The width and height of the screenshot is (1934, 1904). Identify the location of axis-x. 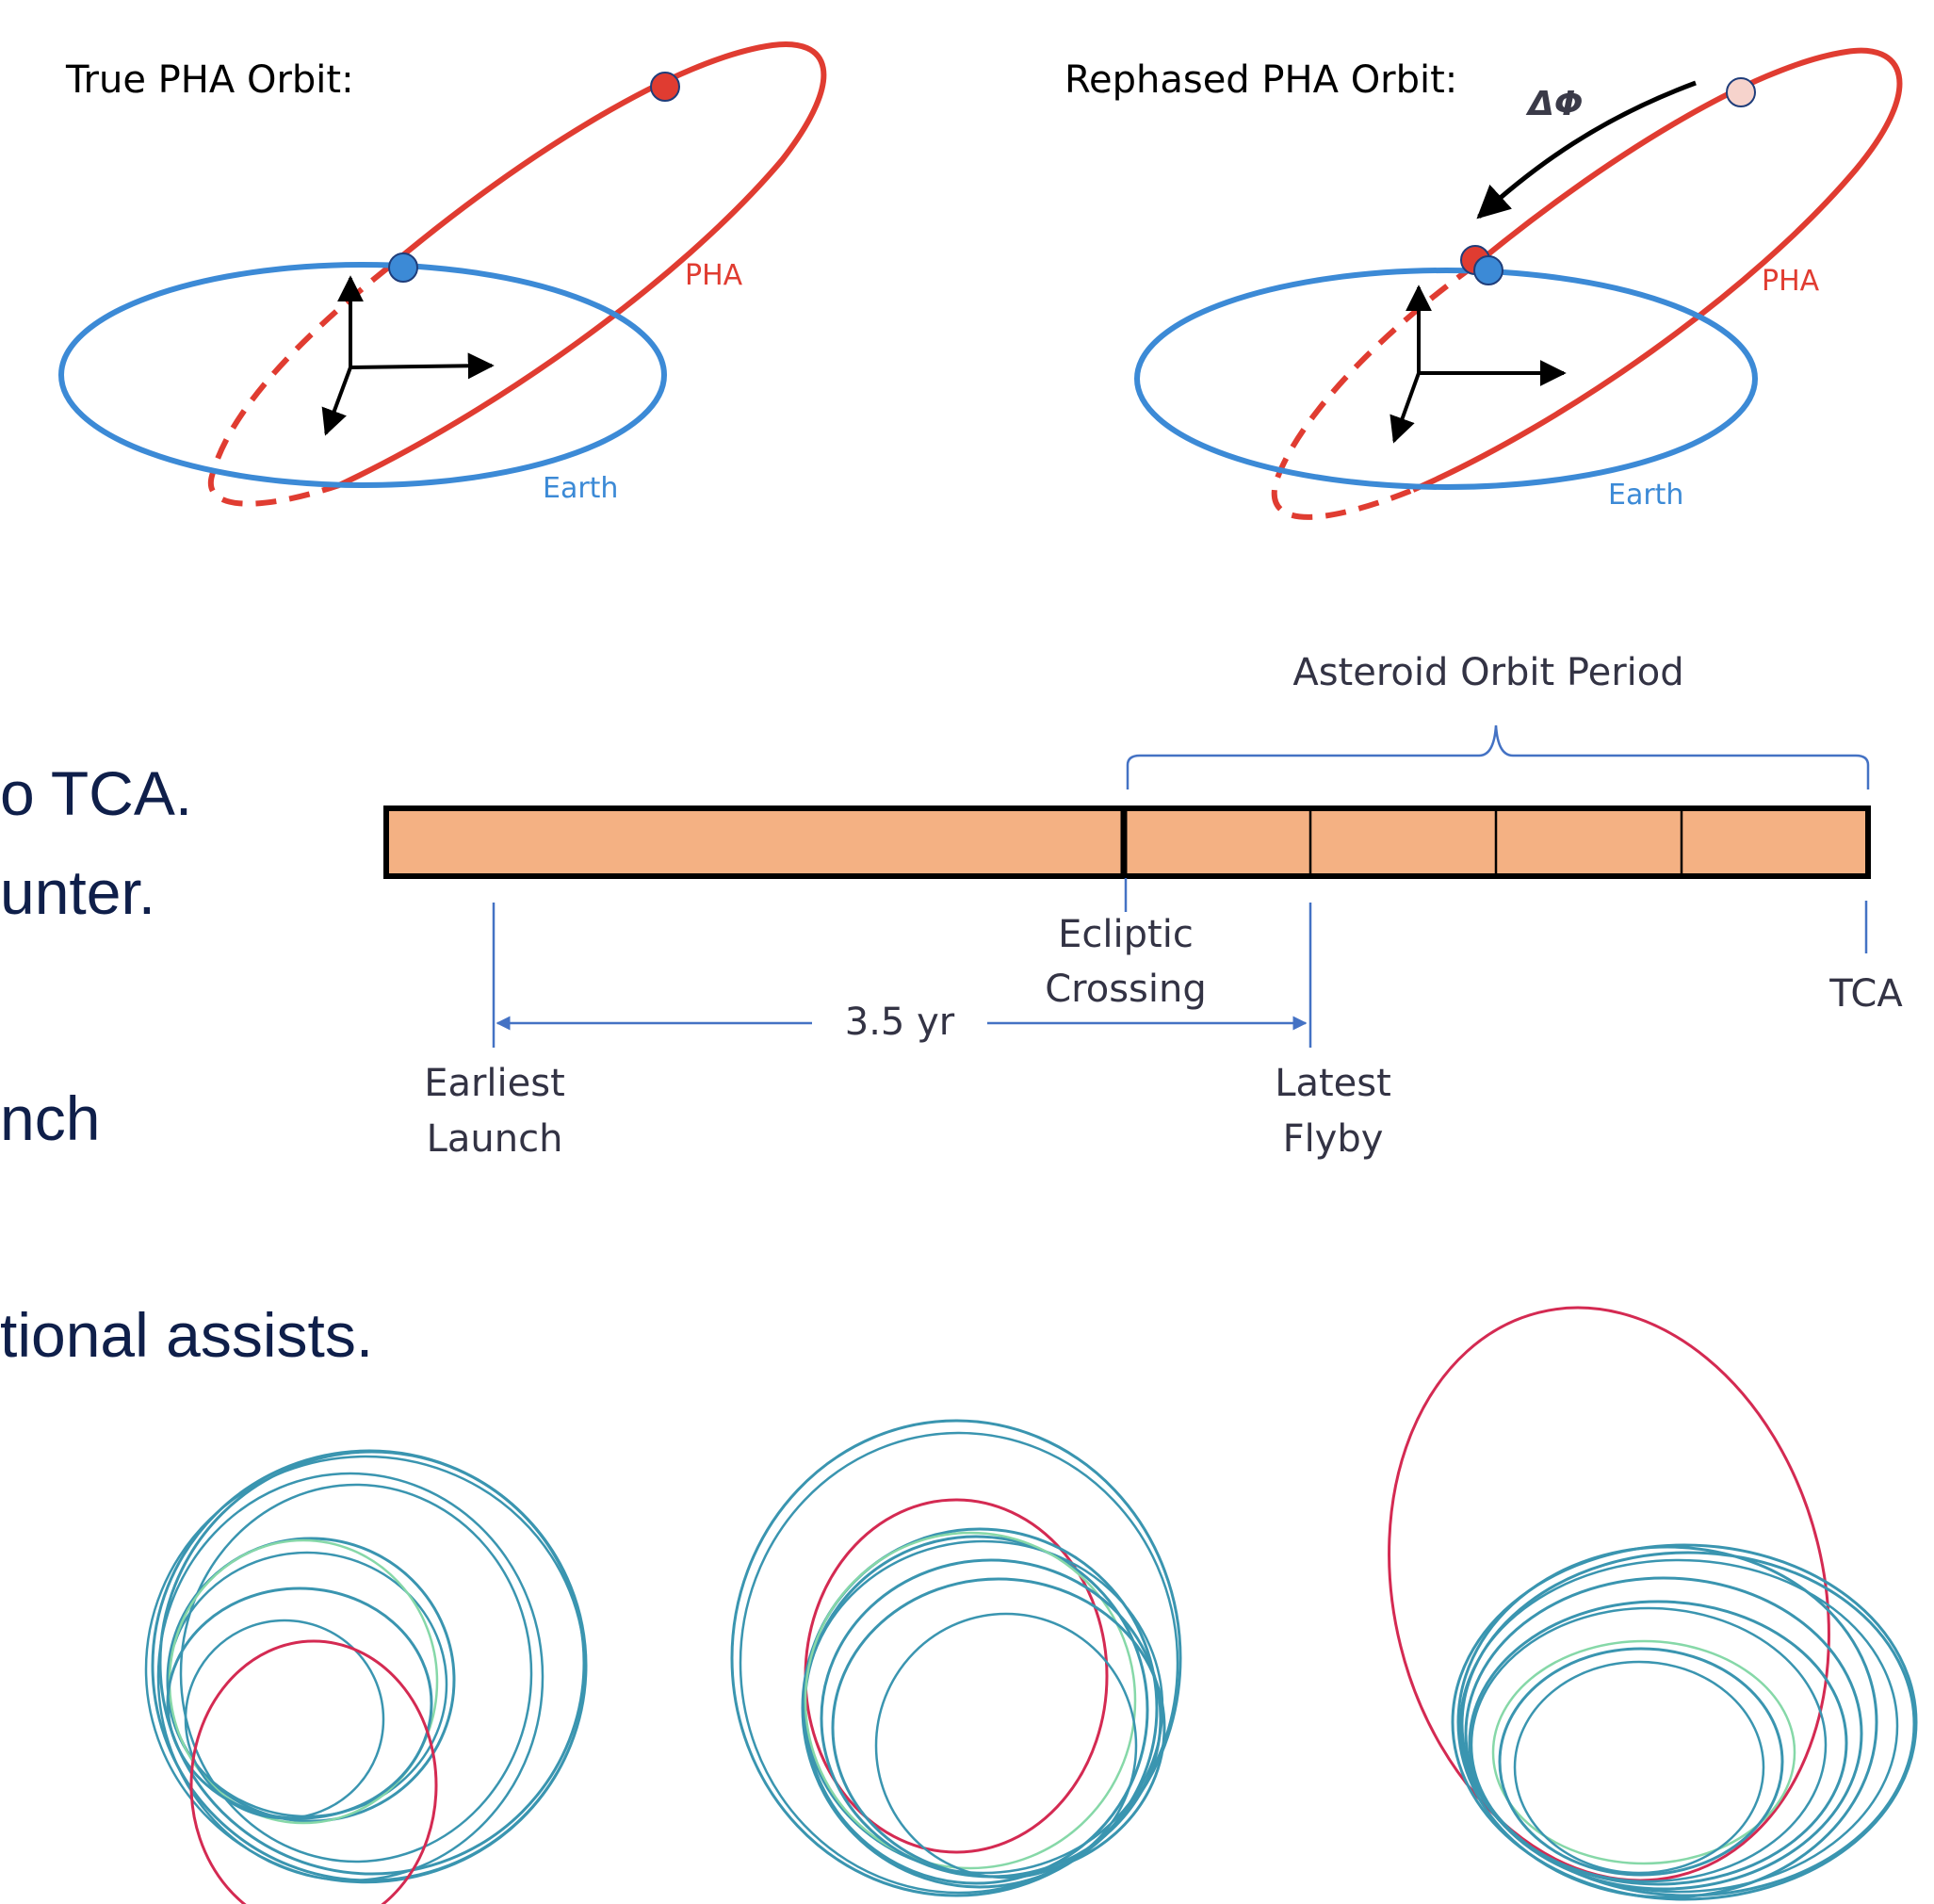
(422, 366).